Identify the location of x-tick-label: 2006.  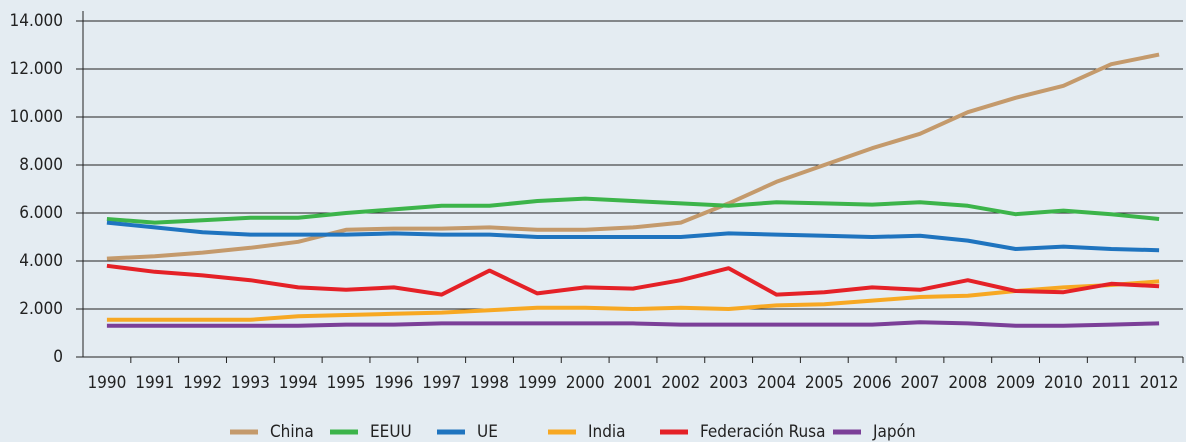
(872, 383).